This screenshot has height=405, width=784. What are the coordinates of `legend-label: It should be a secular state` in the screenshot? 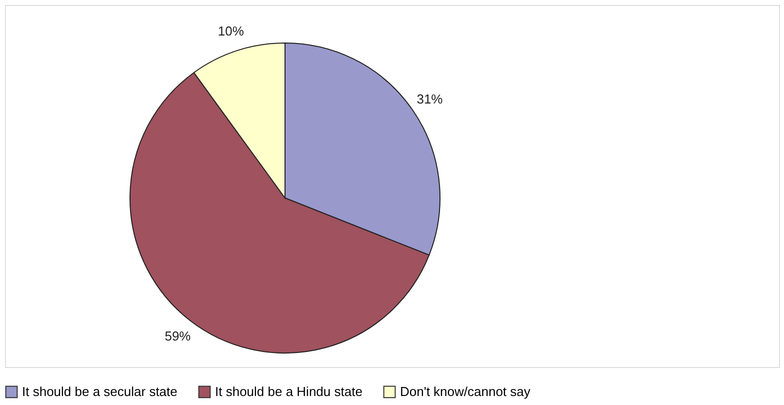 It's located at (100, 391).